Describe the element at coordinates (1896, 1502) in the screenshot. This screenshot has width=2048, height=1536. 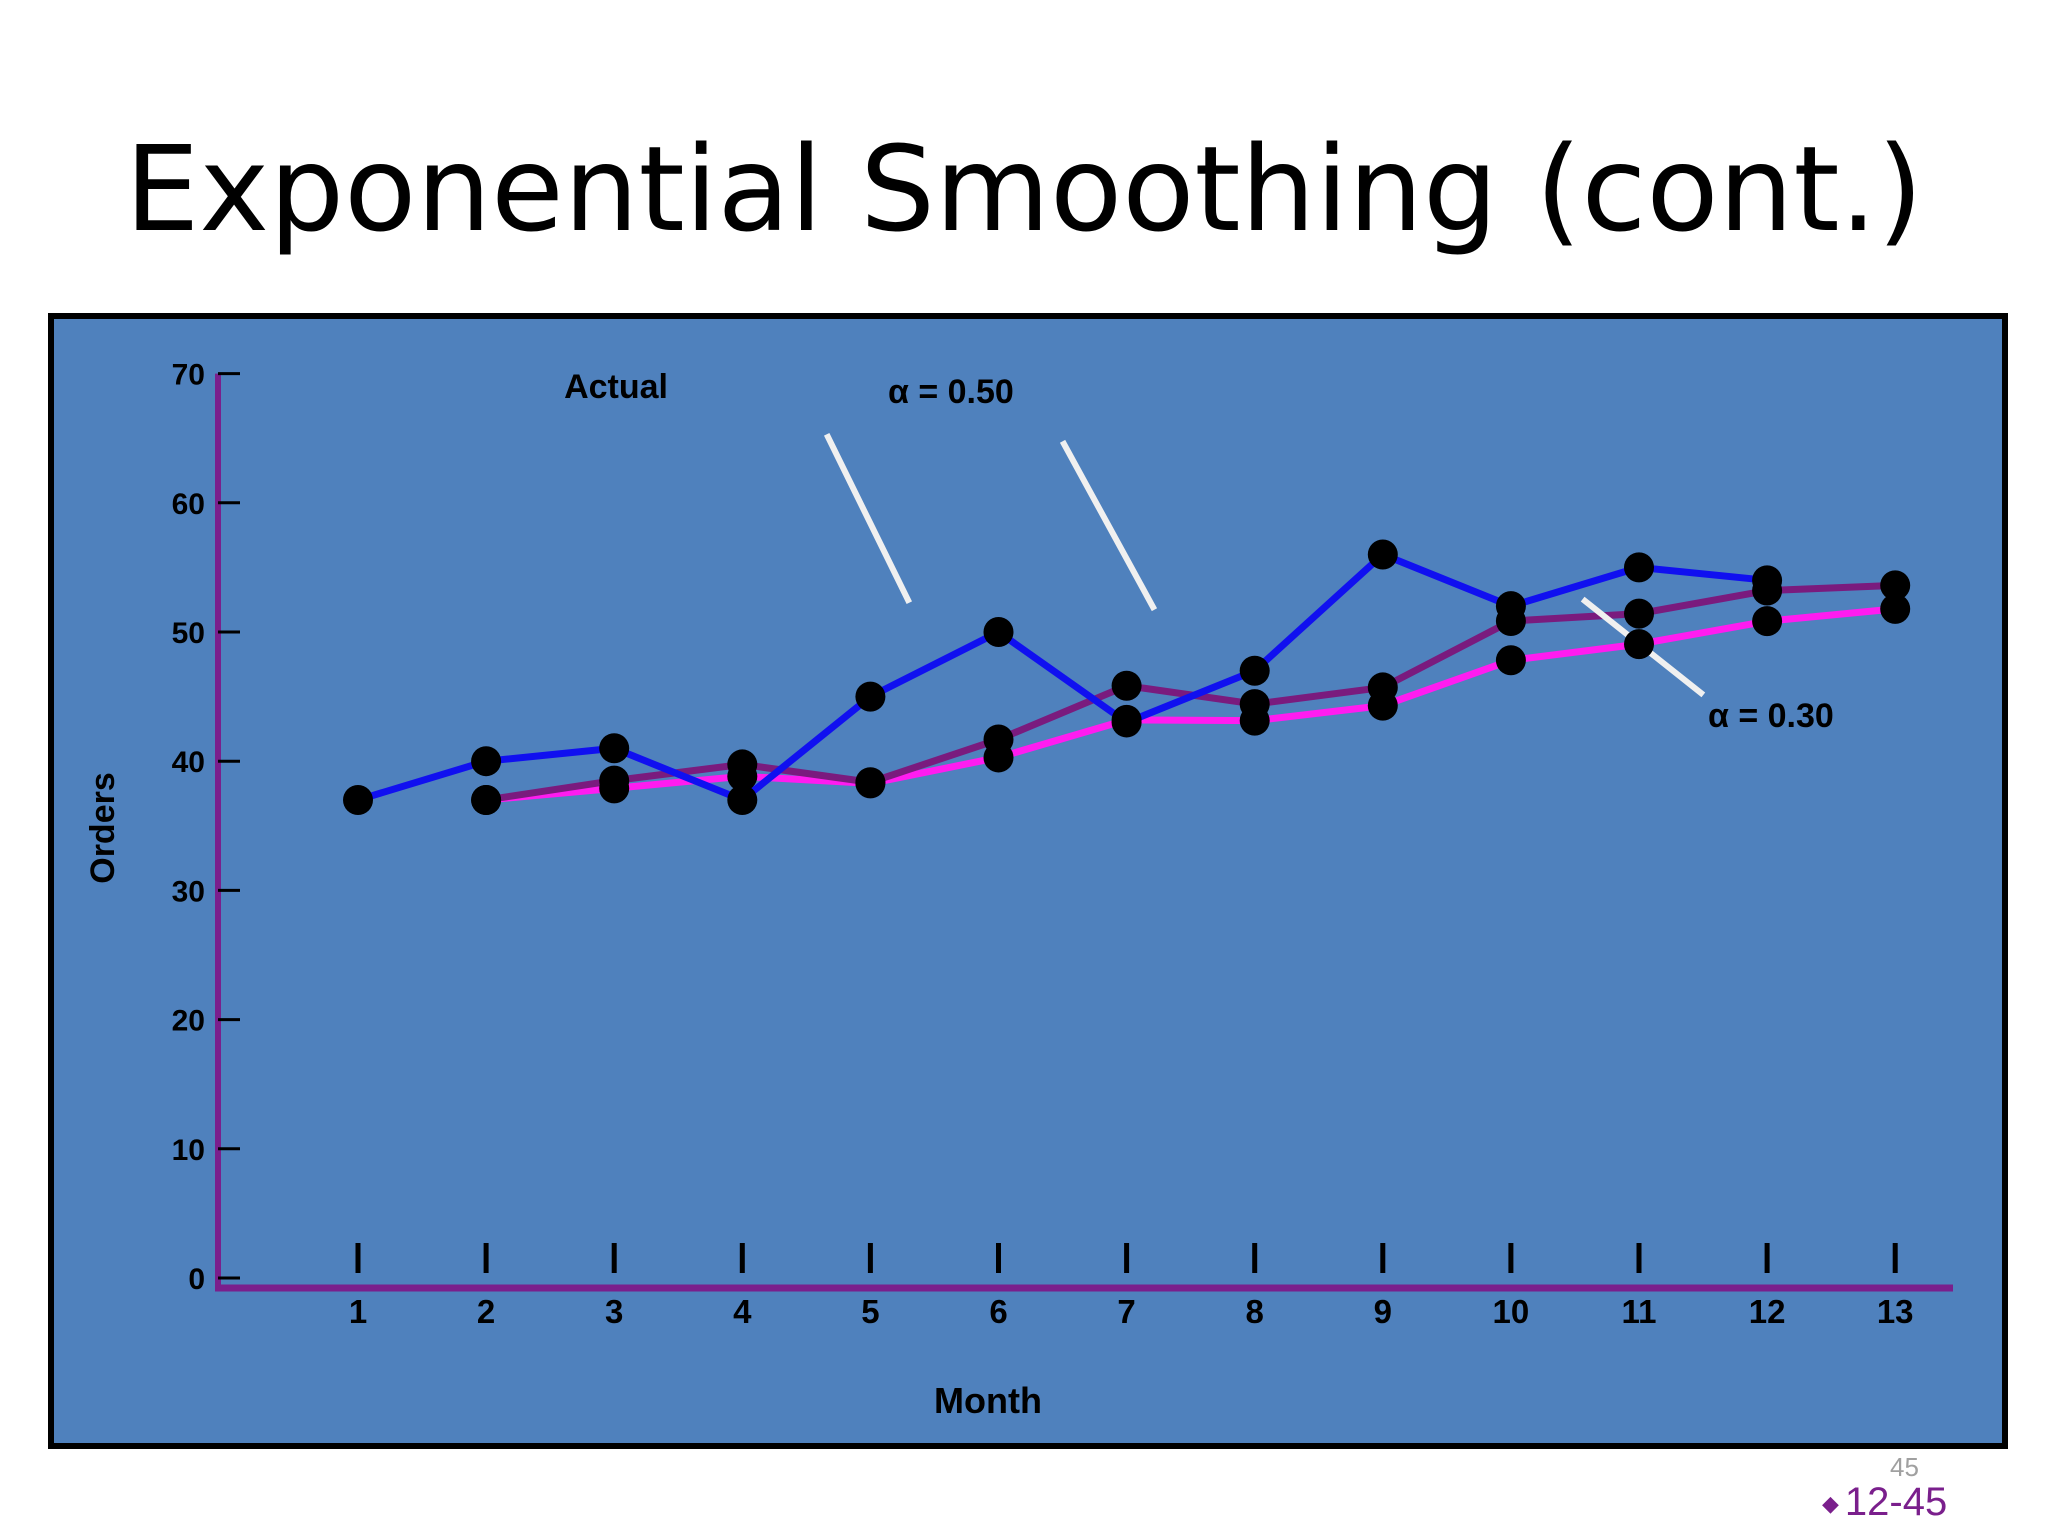
I see `slide-code-label: 12-45` at that location.